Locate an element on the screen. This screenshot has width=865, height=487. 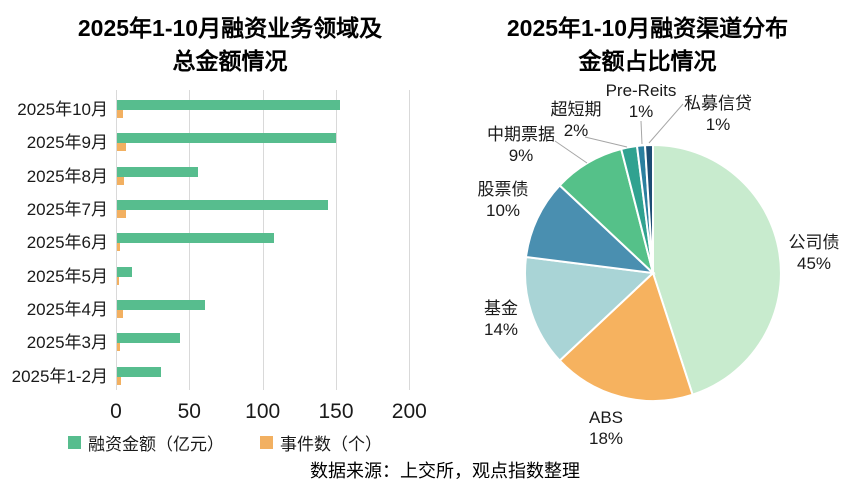
pie-slice-ABS is located at coordinates (626, 336).